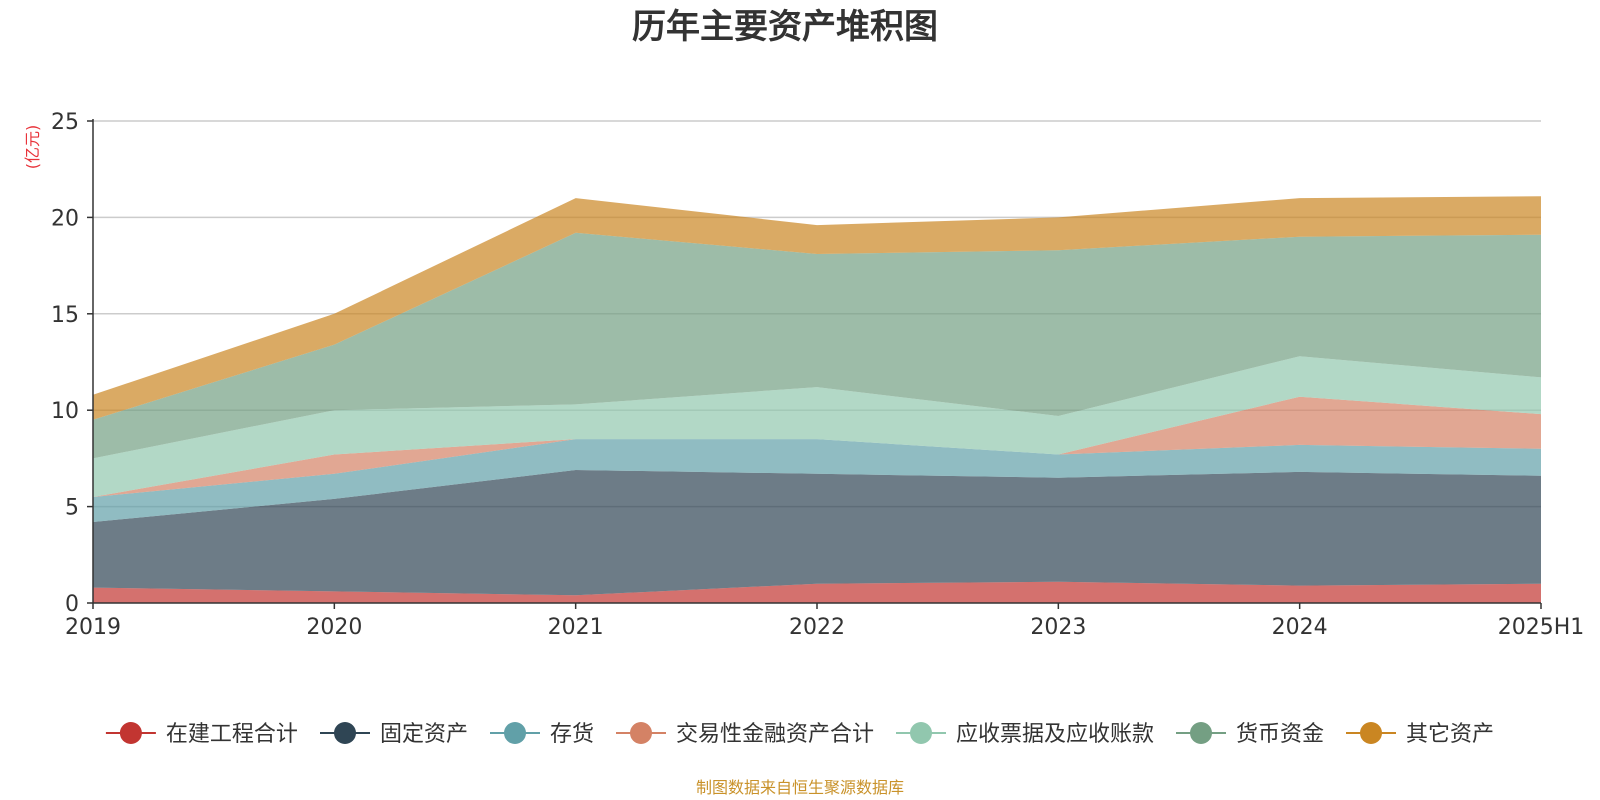 The height and width of the screenshot is (800, 1600). I want to click on legend-item: 其它资产, so click(1420, 734).